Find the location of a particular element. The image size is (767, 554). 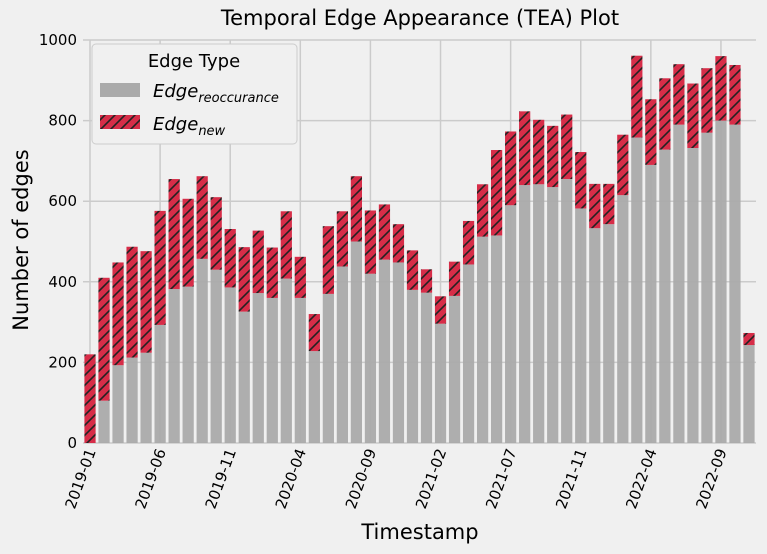

legend-label-new-sub: new is located at coordinates (211, 131).